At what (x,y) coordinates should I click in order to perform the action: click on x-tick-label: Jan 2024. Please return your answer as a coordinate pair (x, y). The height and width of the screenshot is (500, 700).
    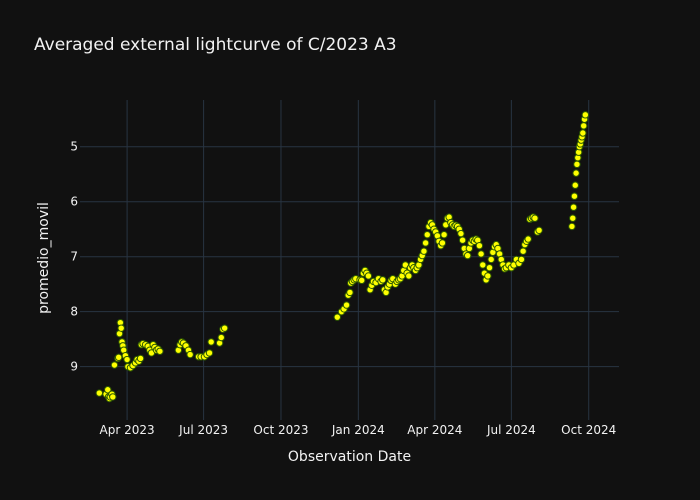
    Looking at the image, I should click on (358, 430).